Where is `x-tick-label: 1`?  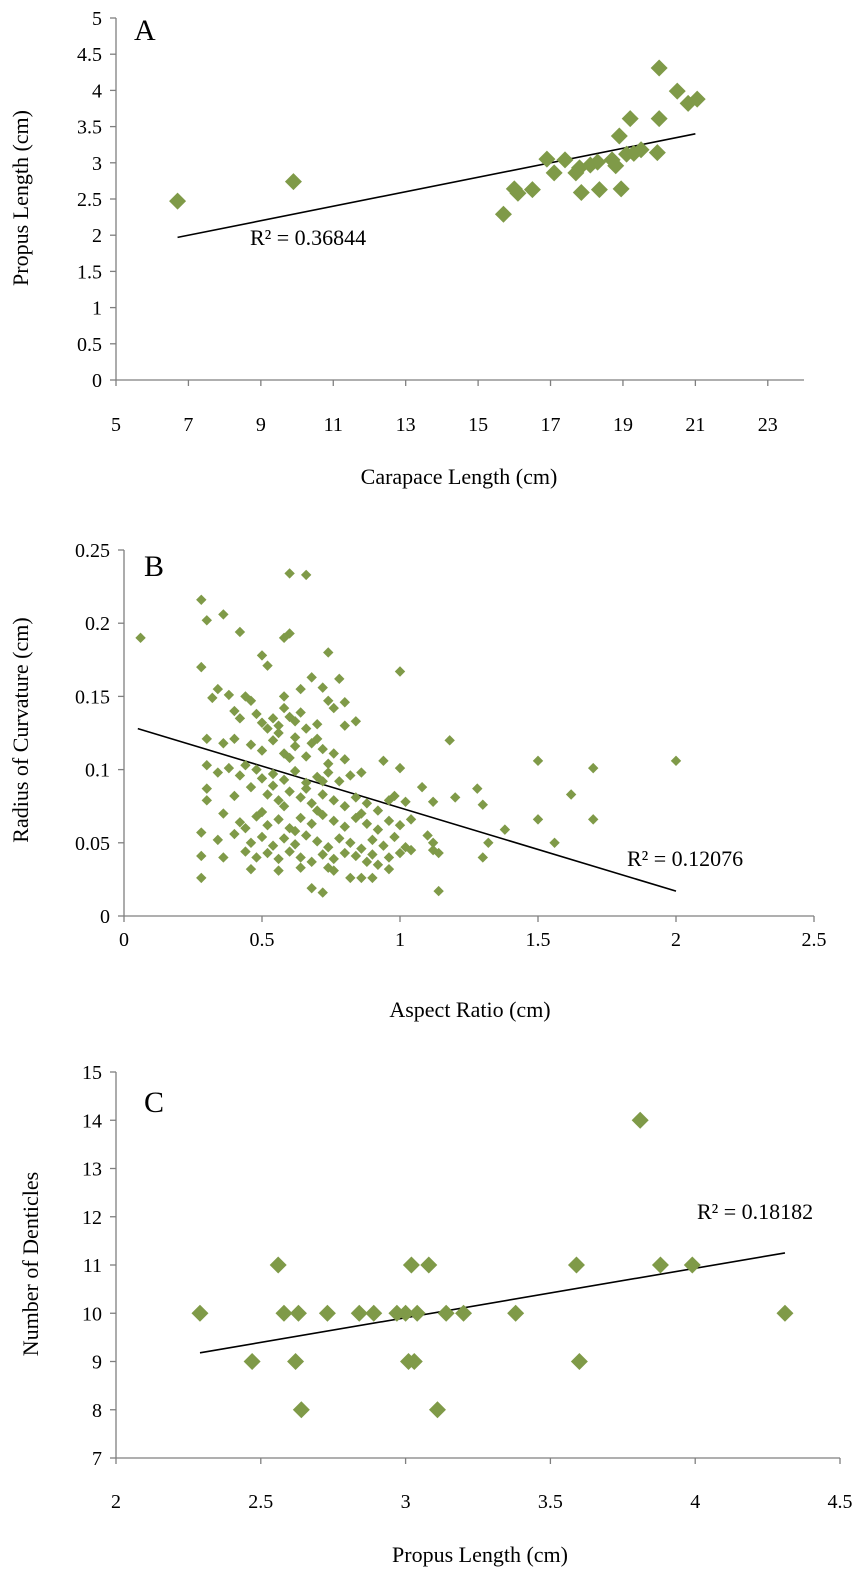 x-tick-label: 1 is located at coordinates (400, 940).